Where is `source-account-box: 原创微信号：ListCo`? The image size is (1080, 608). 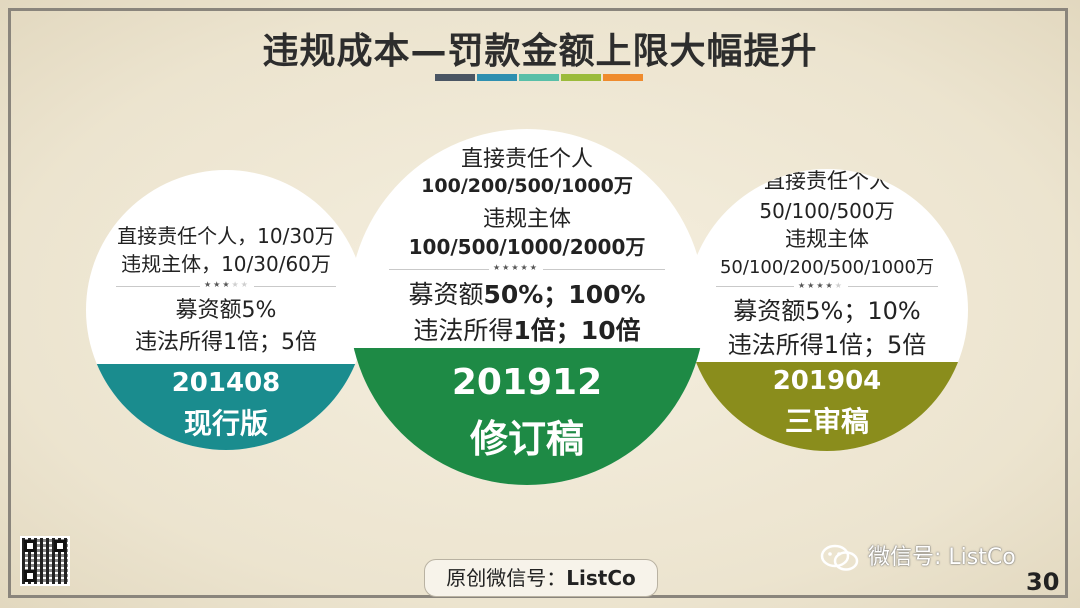 source-account-box: 原创微信号：ListCo is located at coordinates (541, 578).